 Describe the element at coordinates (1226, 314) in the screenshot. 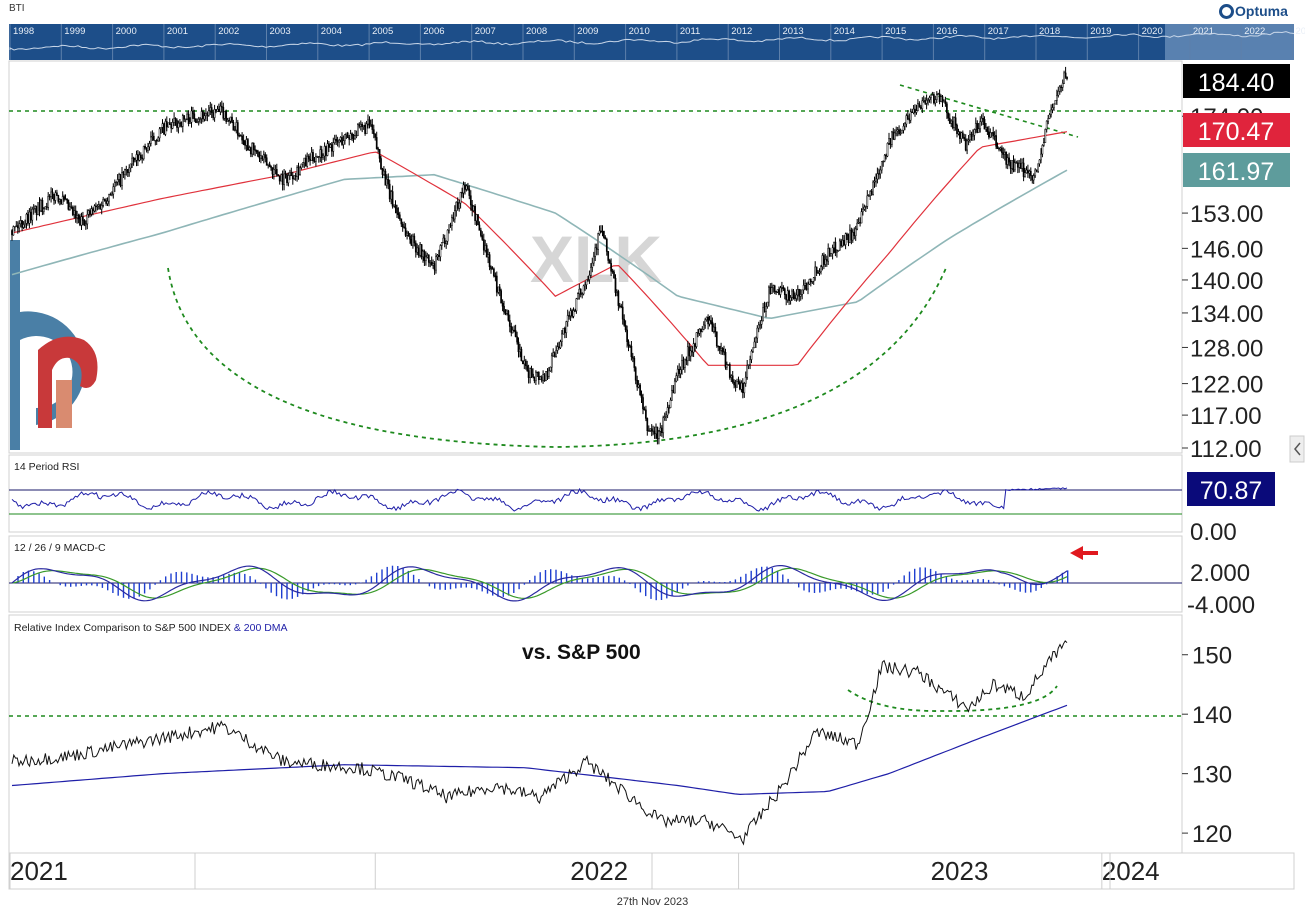

I see `price-tick-label: 134.00` at that location.